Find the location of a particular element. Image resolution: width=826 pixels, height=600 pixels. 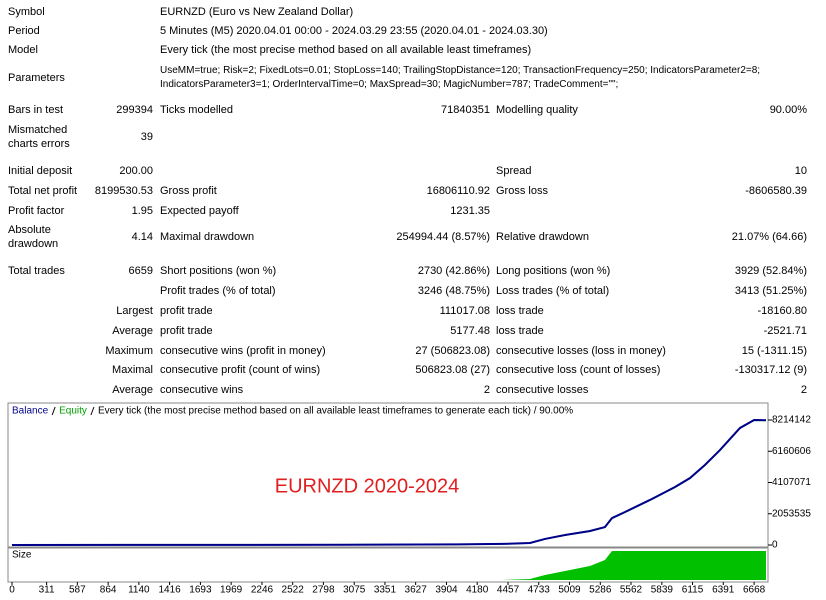

report-cell: -18160.80 is located at coordinates (782, 311).